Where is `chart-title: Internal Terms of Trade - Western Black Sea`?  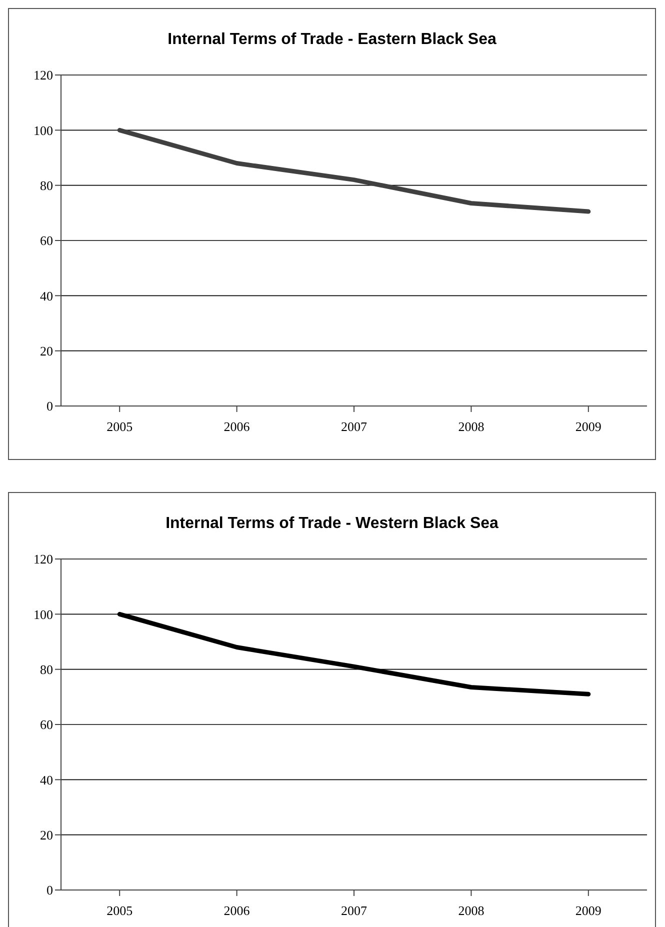
chart-title: Internal Terms of Trade - Western Black Sea is located at coordinates (332, 524).